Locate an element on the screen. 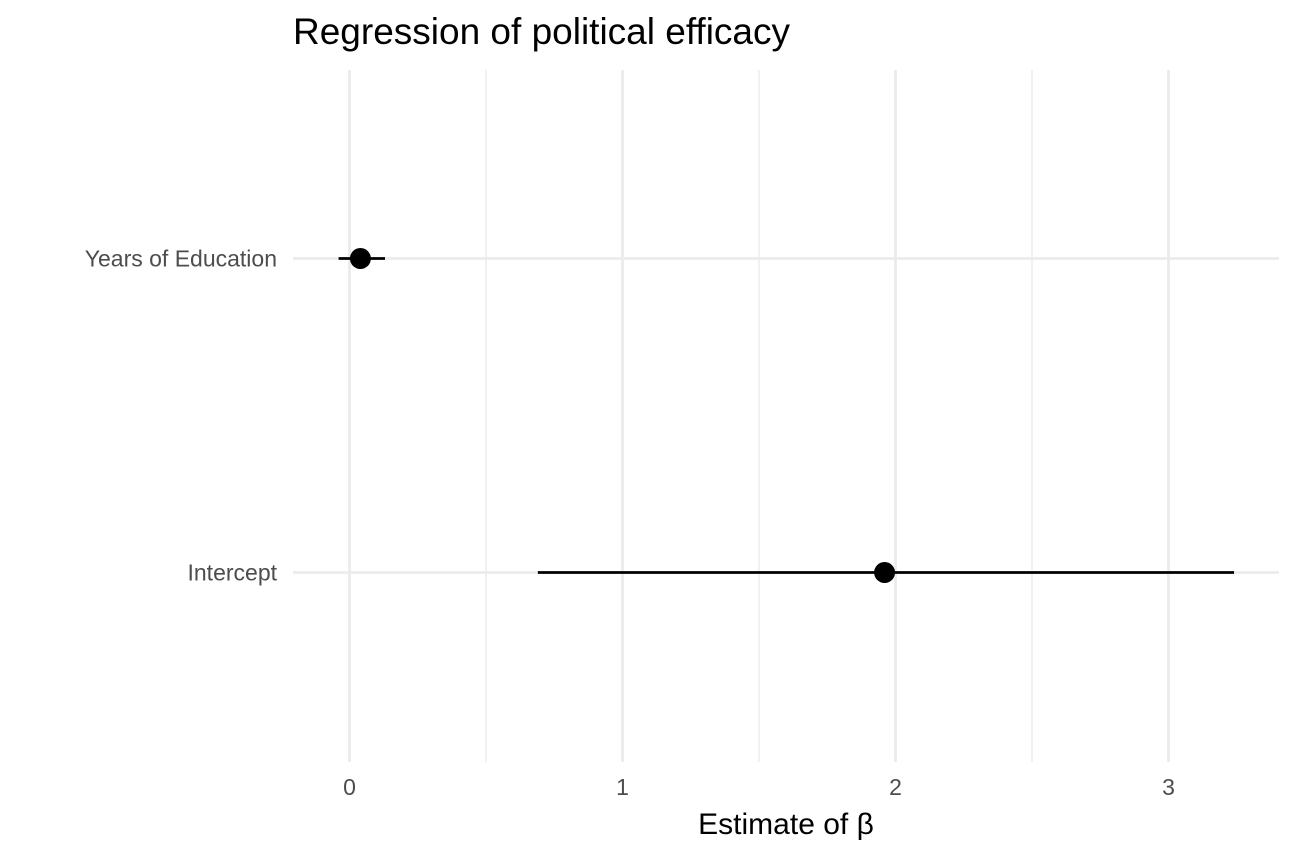 This screenshot has width=1296, height=864. x-tick-label: 2 is located at coordinates (895, 787).